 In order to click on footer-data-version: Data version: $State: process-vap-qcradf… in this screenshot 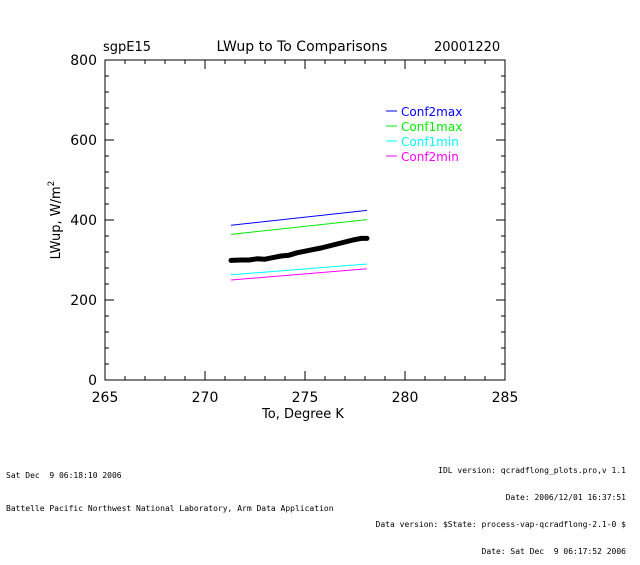, I will do `click(500, 524)`.